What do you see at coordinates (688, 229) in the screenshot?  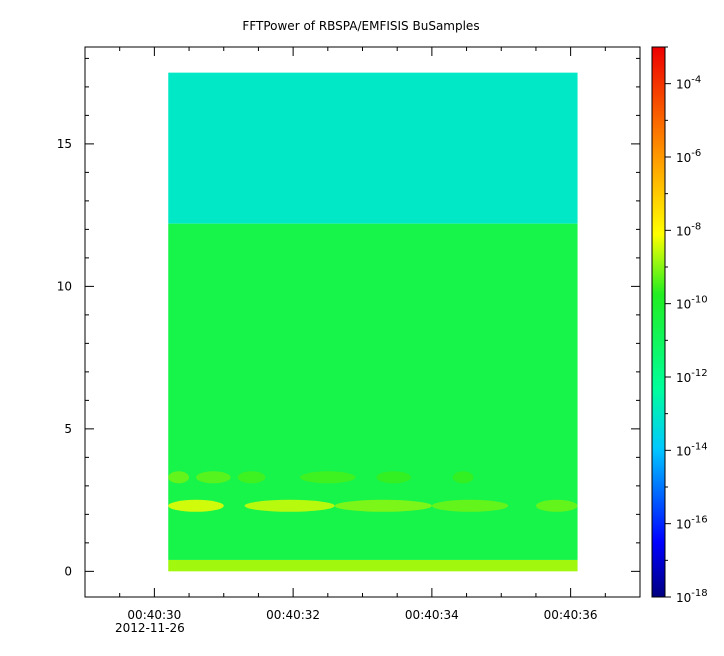 I see `colorbar-tick-label: 10⁻⁸` at bounding box center [688, 229].